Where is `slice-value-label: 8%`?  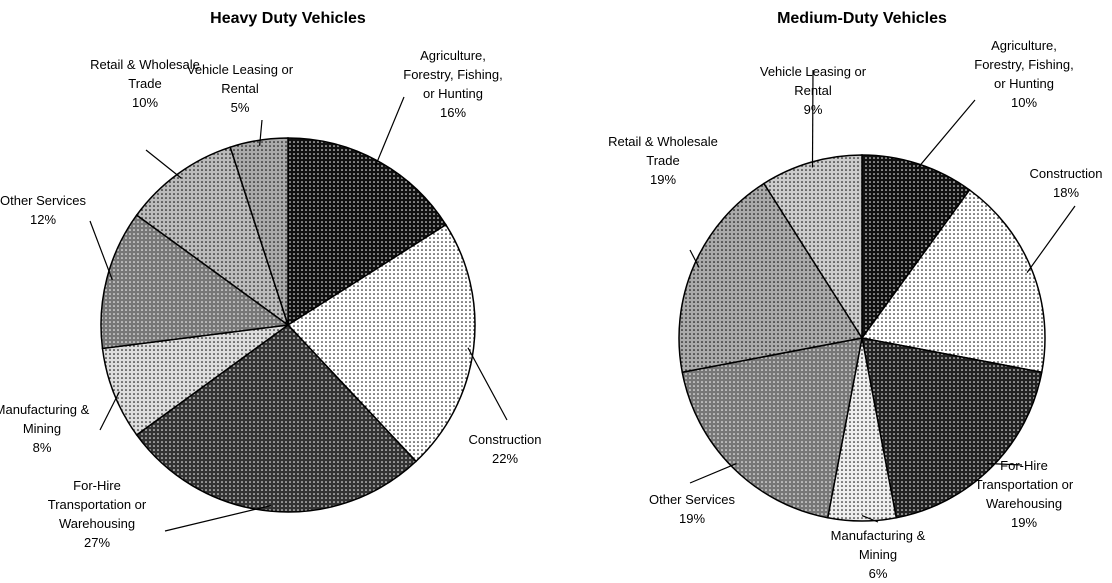
slice-value-label: 8% is located at coordinates (42, 447).